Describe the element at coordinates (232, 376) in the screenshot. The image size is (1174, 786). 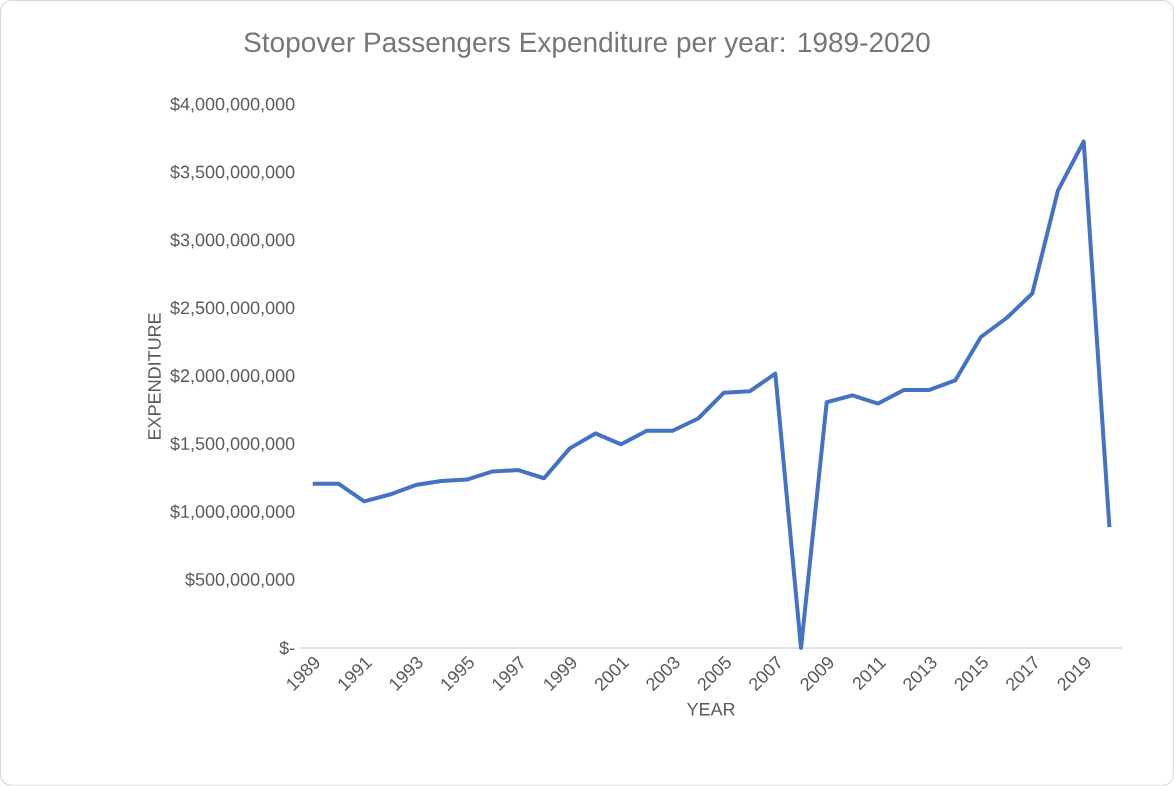
I see `y-tick-label: $2,000,000,000` at that location.